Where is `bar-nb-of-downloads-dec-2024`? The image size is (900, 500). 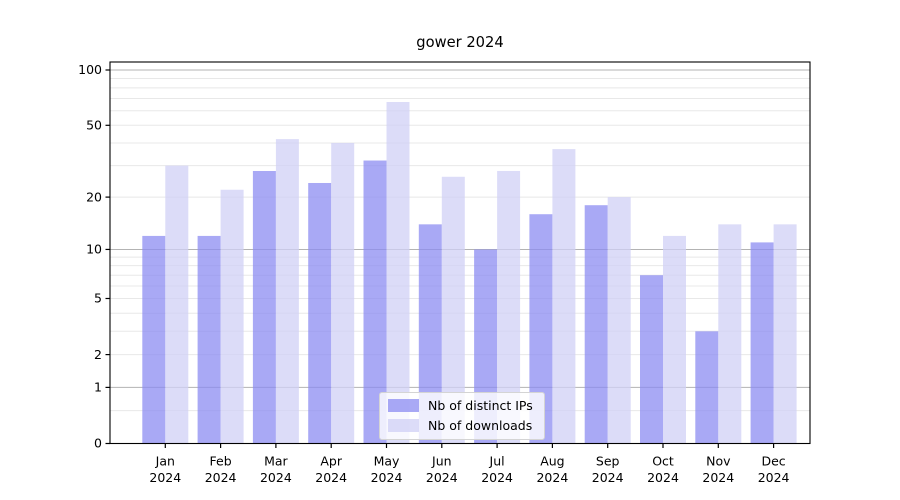 bar-nb-of-downloads-dec-2024 is located at coordinates (785, 334).